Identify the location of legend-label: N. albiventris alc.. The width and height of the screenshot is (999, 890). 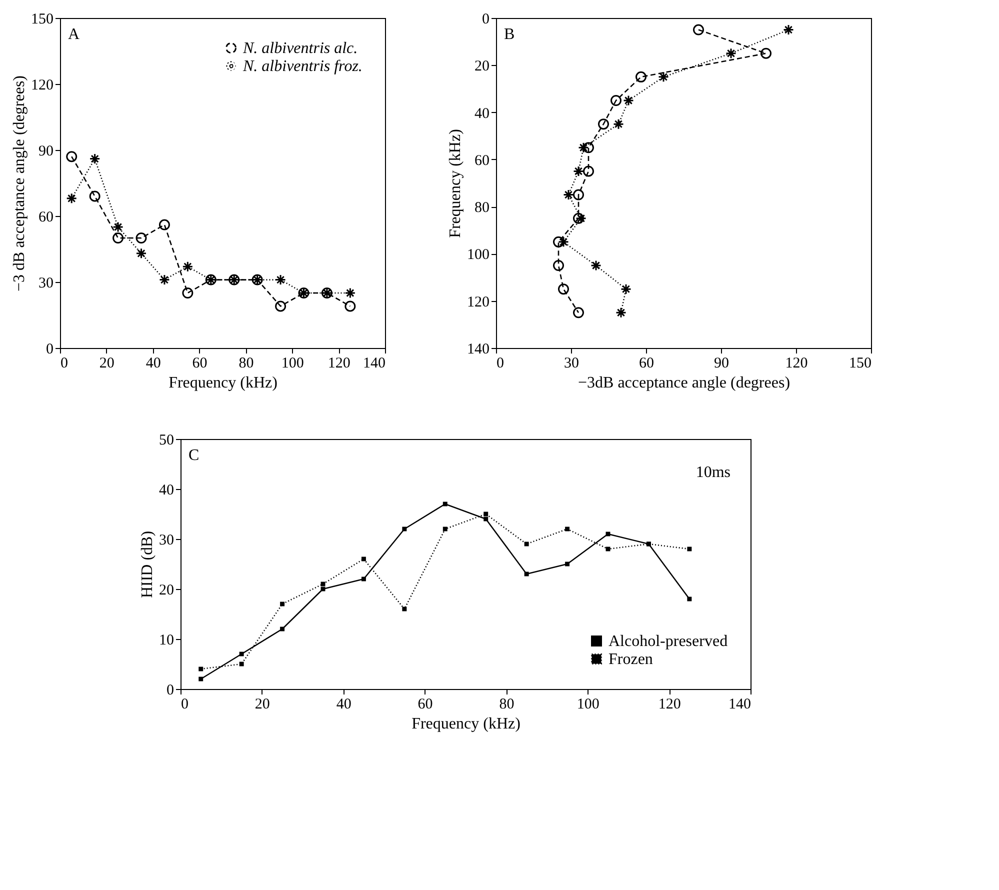
(300, 48).